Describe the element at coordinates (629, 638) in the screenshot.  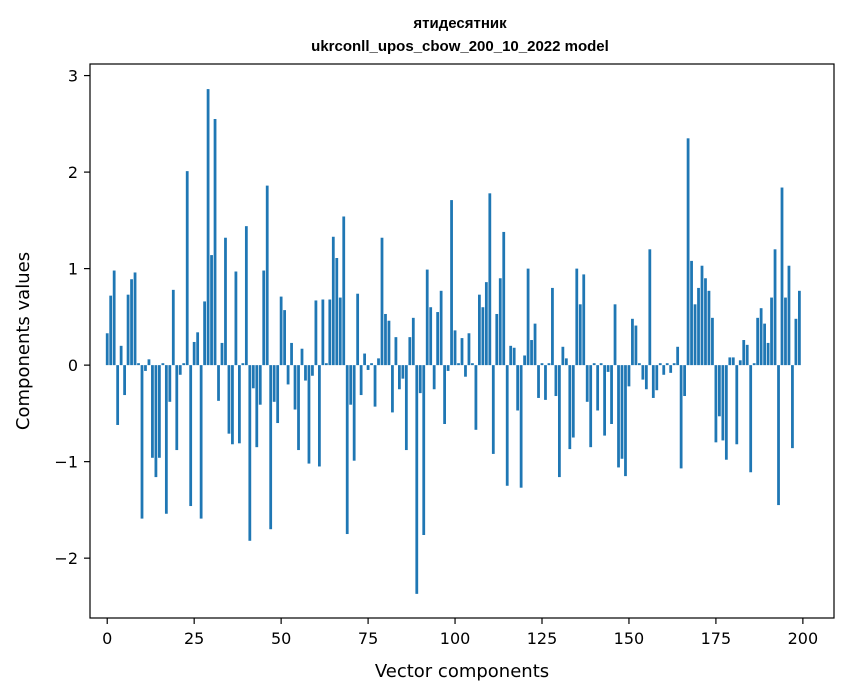
I see `x-tick-label-6: 150` at that location.